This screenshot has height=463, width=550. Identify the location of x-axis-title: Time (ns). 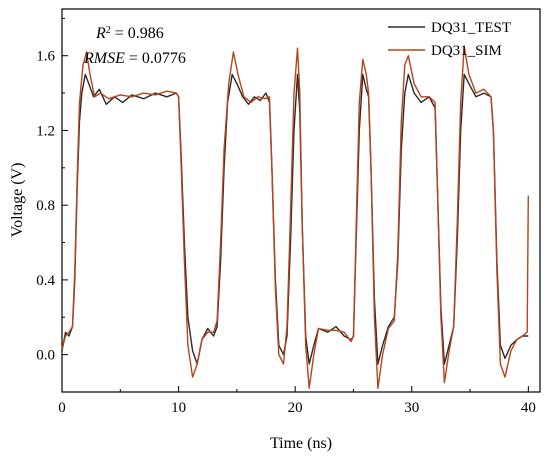
(301, 443).